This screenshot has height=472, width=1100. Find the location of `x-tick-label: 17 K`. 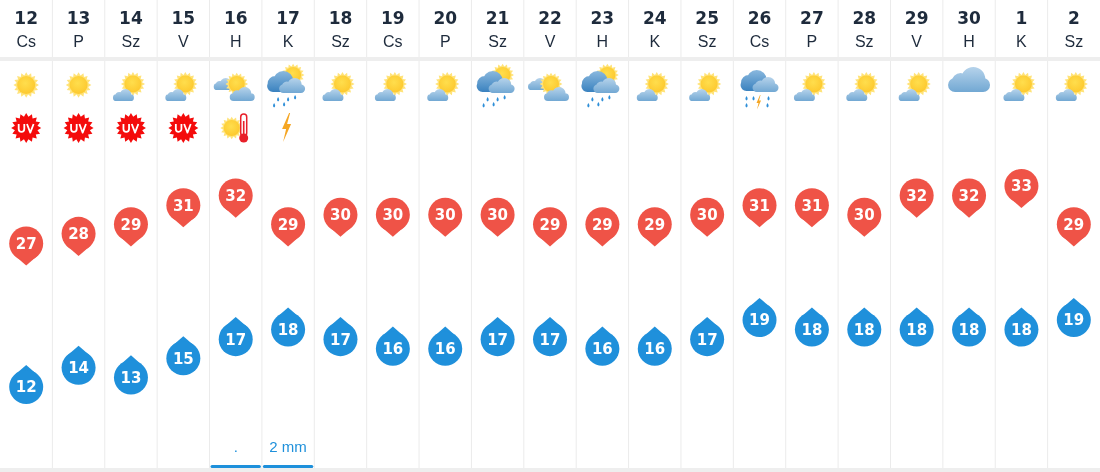

x-tick-label: 17 K is located at coordinates (288, 29).